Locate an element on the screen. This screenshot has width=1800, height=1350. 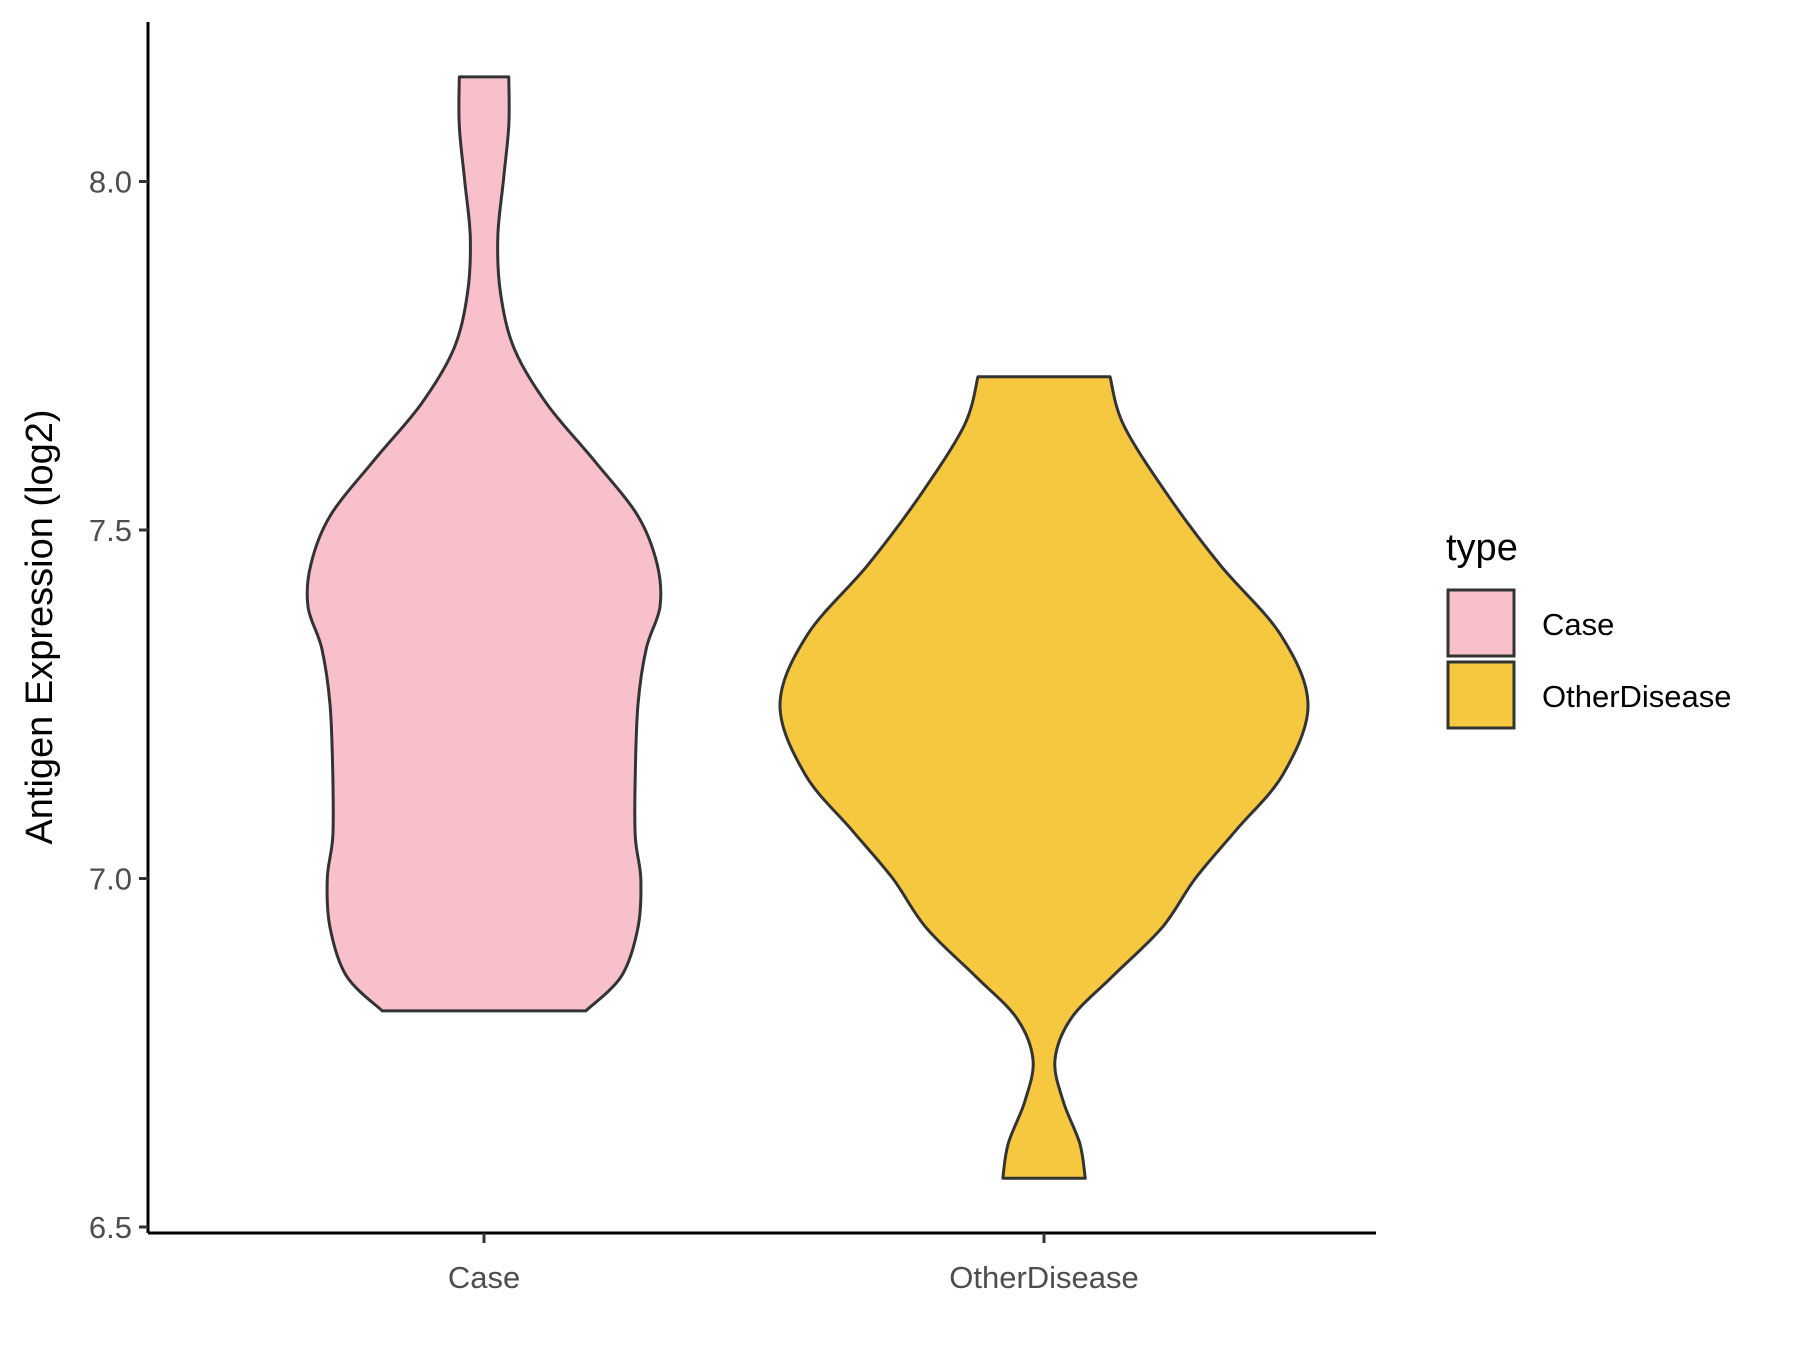
y-axis-title: Antigen Expression (log2) is located at coordinates (40, 626).